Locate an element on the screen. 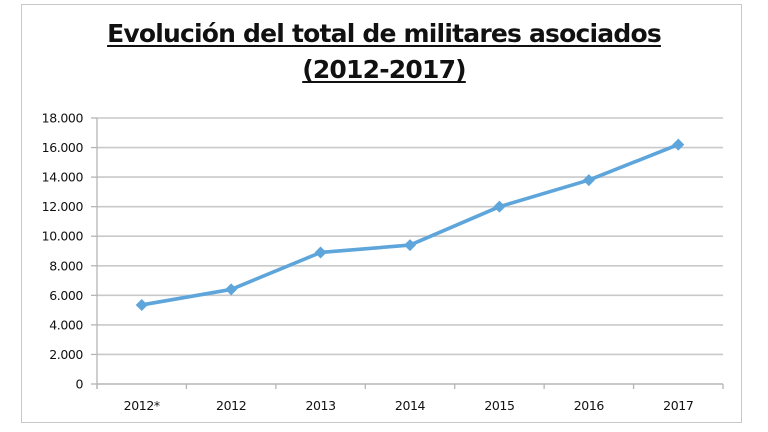 Image resolution: width=768 pixels, height=432 pixels. y-tick-label: 2.000 is located at coordinates (66, 354).